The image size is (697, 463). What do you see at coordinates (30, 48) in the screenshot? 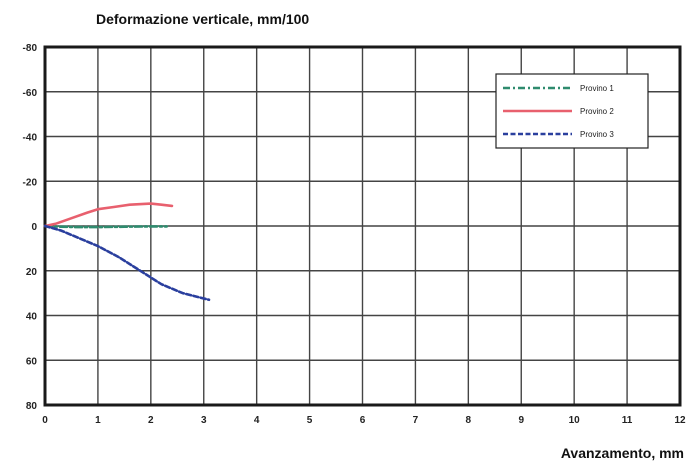
I see `y-tick-label: -80` at bounding box center [30, 48].